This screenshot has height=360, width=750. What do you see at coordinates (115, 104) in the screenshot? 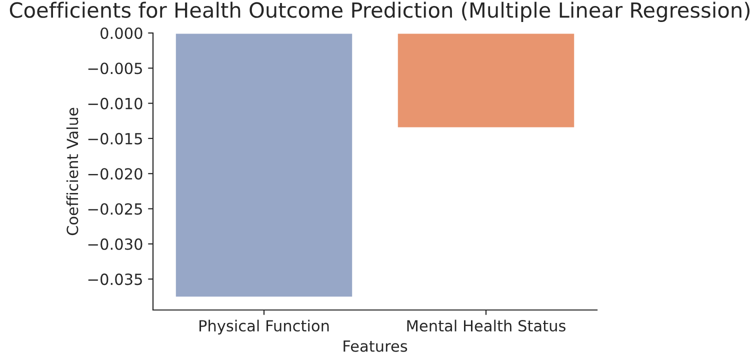
I see `y-tick-label: −0.010` at bounding box center [115, 104].